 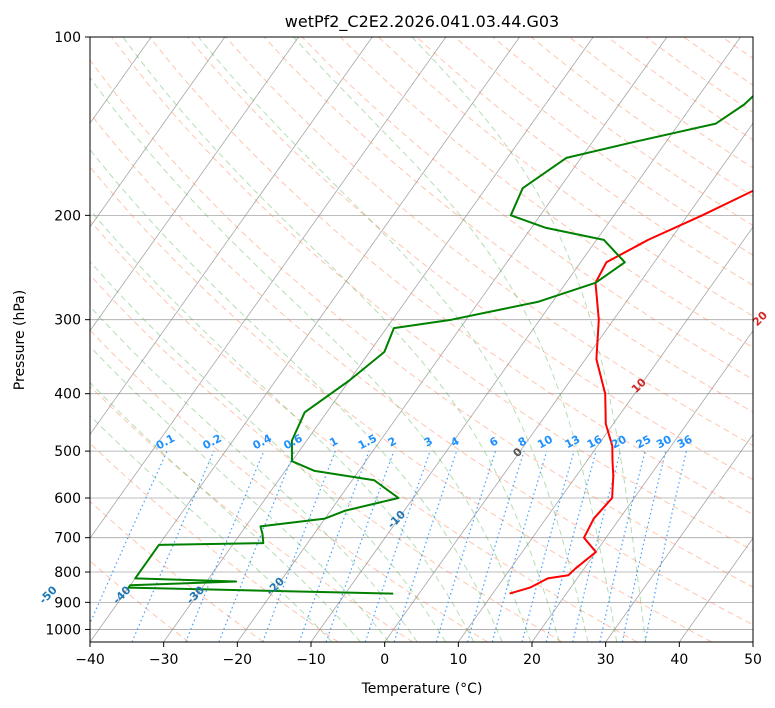 What do you see at coordinates (67, 38) in the screenshot?
I see `y-tick-label: 100` at bounding box center [67, 38].